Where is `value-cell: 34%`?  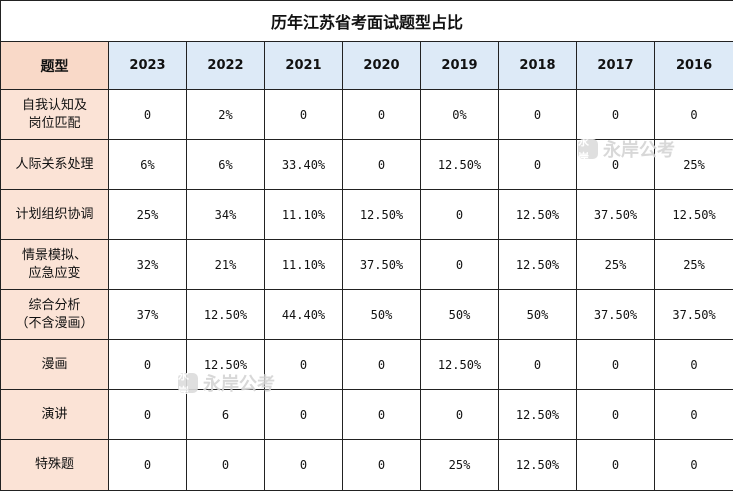
value-cell: 34% is located at coordinates (225, 214).